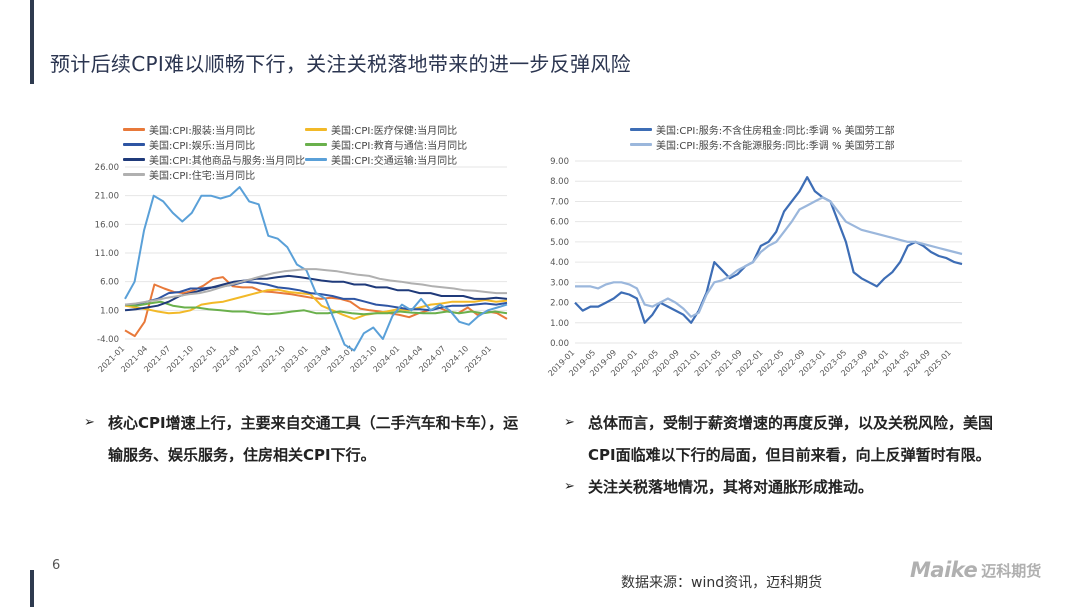  What do you see at coordinates (340, 64) in the screenshot?
I see `slide-title: 预计后续CPI难以顺畅下行，关注关税落地带来的进一步反弹风险` at bounding box center [340, 64].